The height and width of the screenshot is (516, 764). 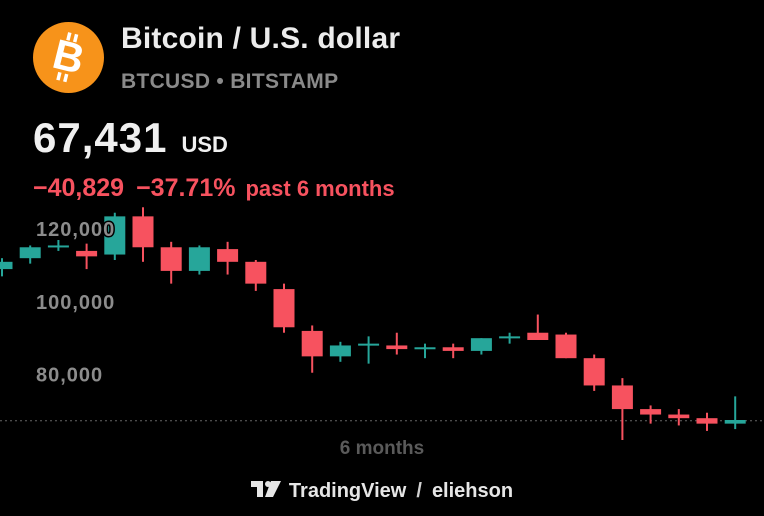 What do you see at coordinates (69, 376) in the screenshot?
I see `y-axis-tick-label: 80,000` at bounding box center [69, 376].